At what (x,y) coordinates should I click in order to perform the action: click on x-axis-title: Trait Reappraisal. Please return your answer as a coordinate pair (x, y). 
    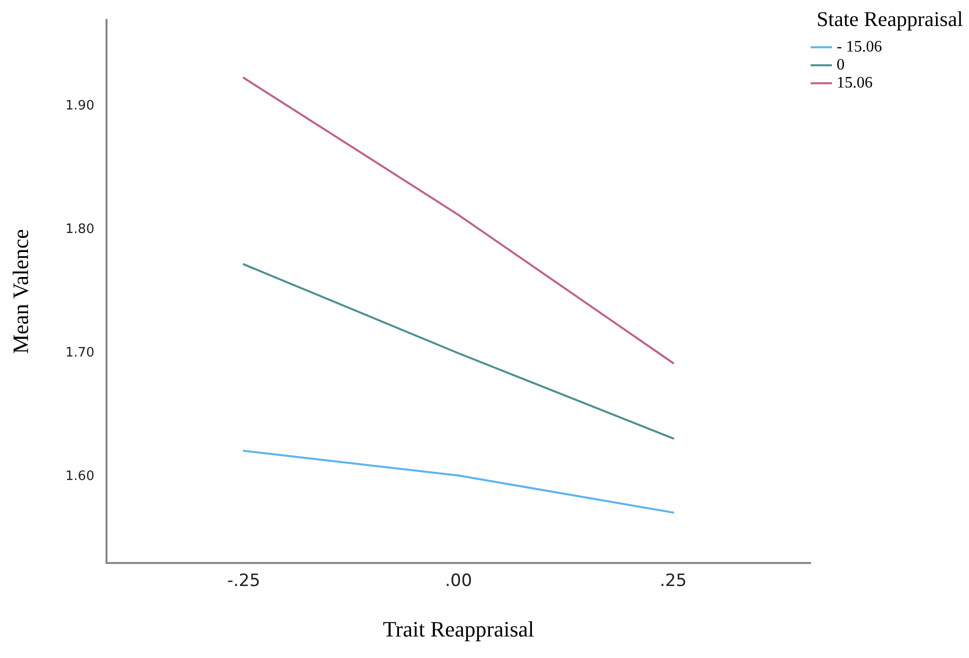
    Looking at the image, I should click on (458, 629).